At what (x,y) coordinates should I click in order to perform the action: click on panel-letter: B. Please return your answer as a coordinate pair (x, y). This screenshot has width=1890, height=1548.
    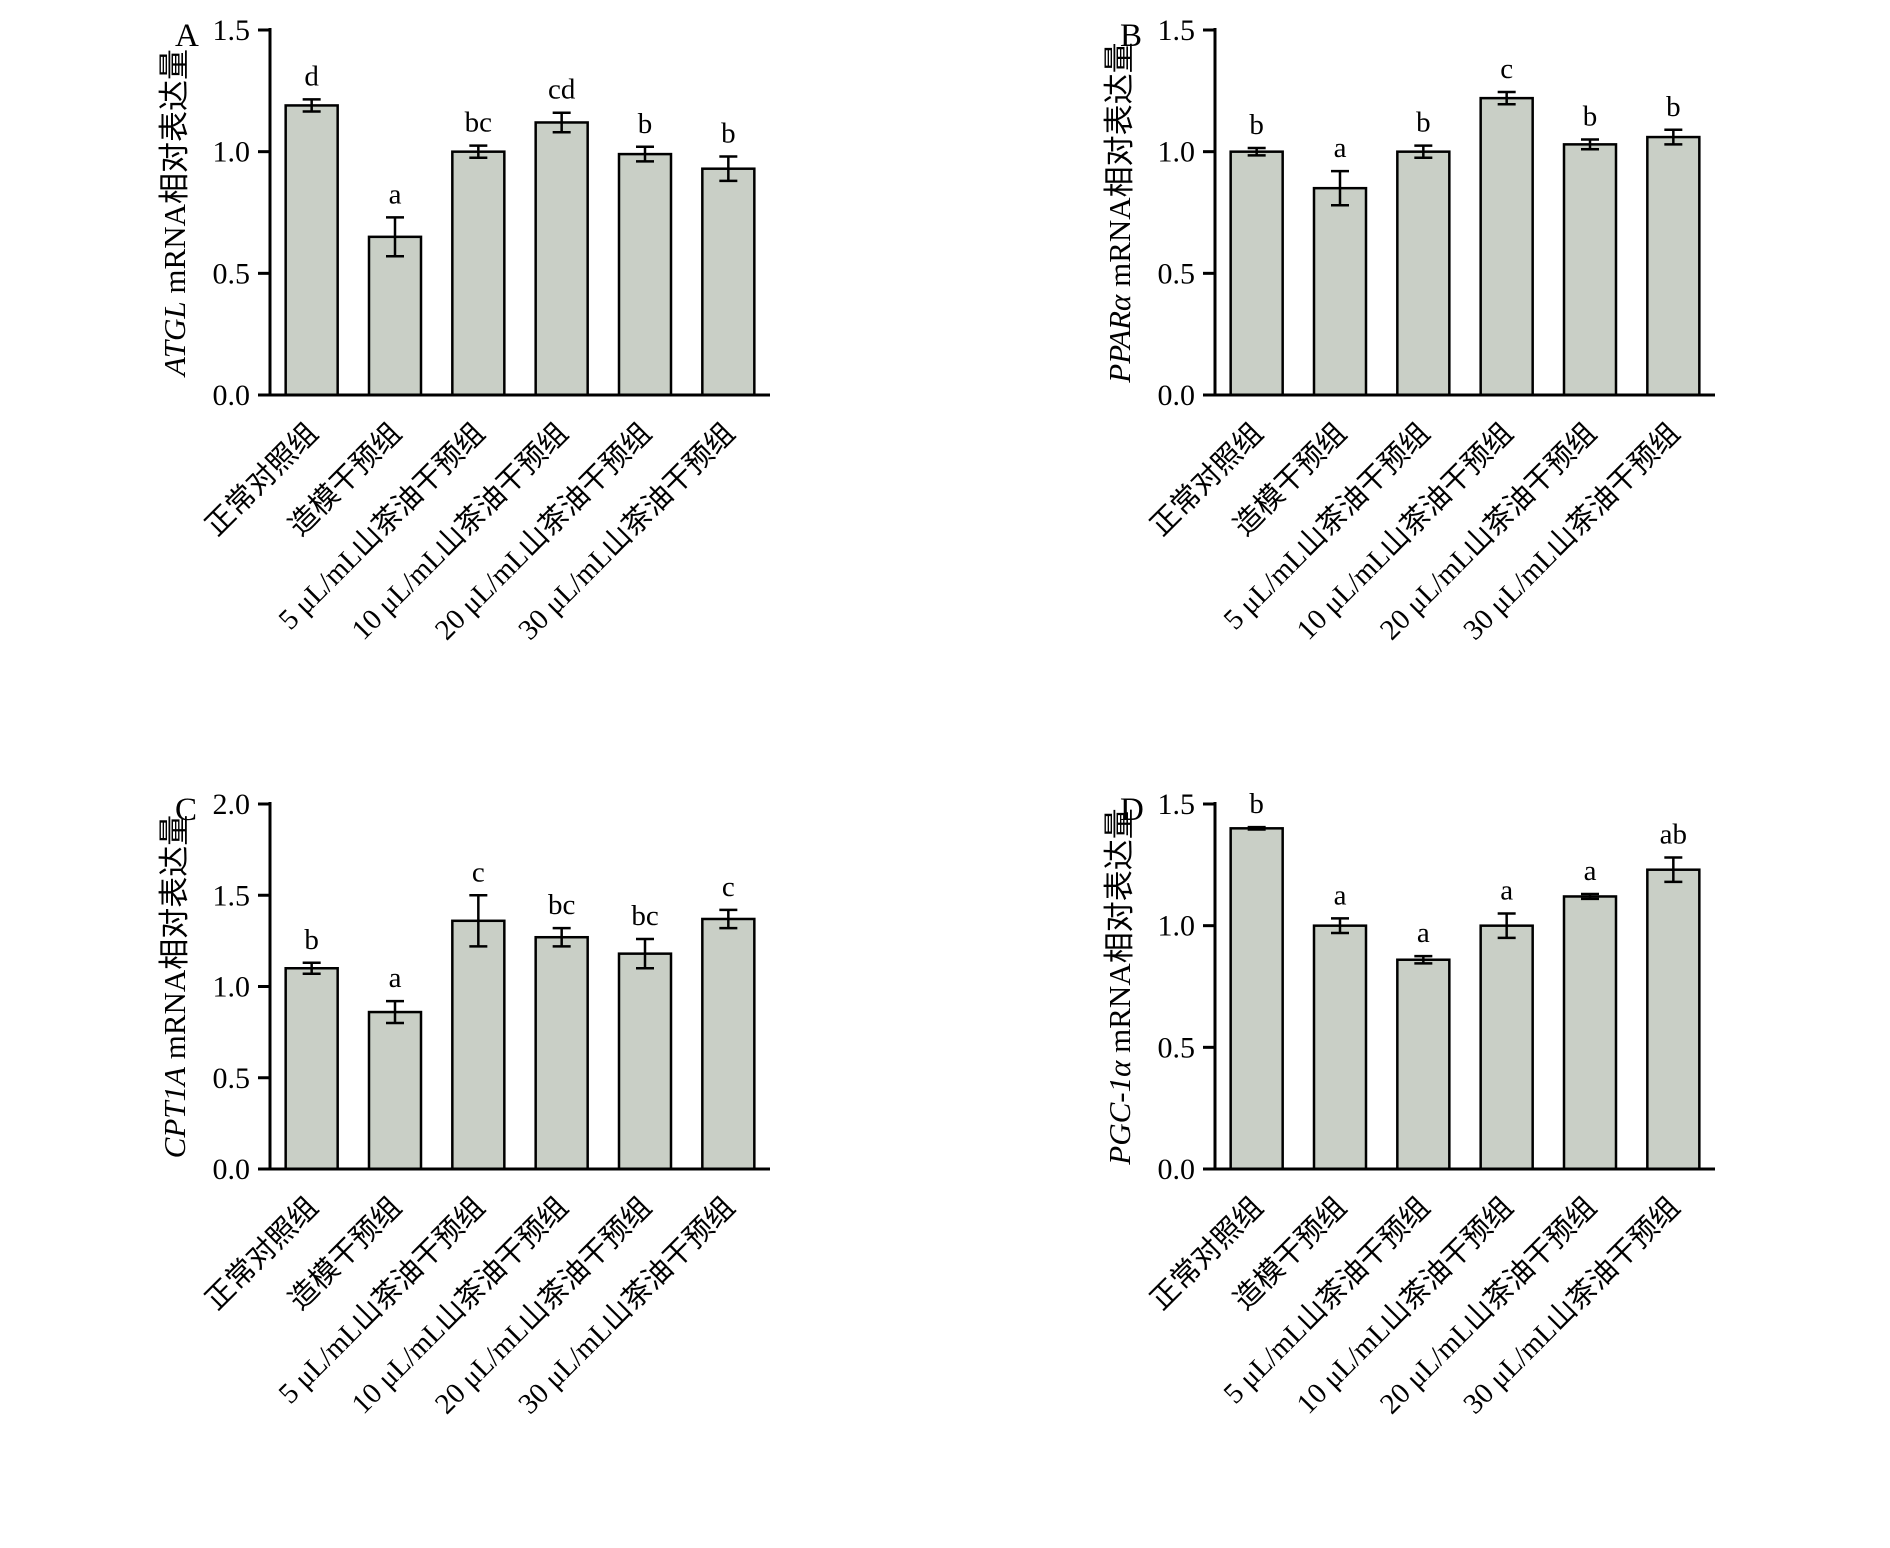
    Looking at the image, I should click on (1131, 36).